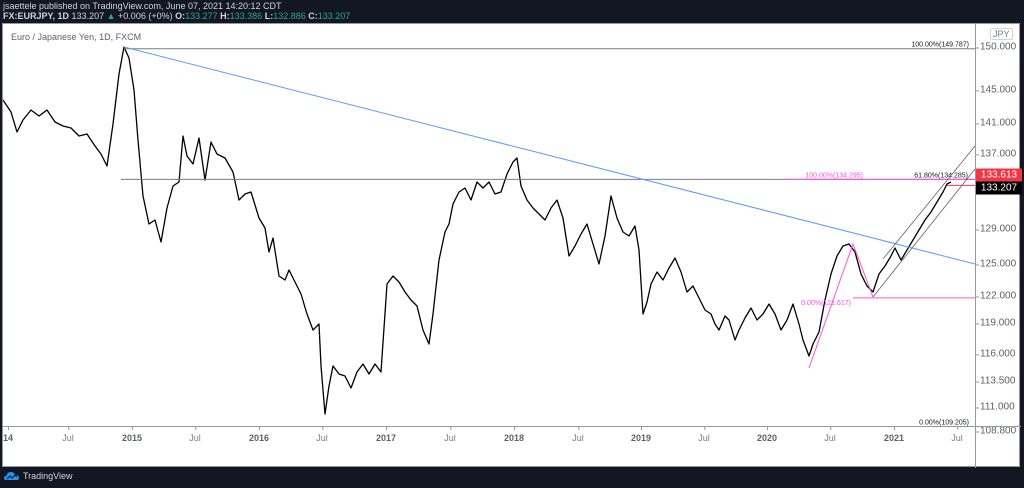 Image resolution: width=1024 pixels, height=488 pixels. Describe the element at coordinates (894, 435) in the screenshot. I see `time-tick: 2021` at that location.